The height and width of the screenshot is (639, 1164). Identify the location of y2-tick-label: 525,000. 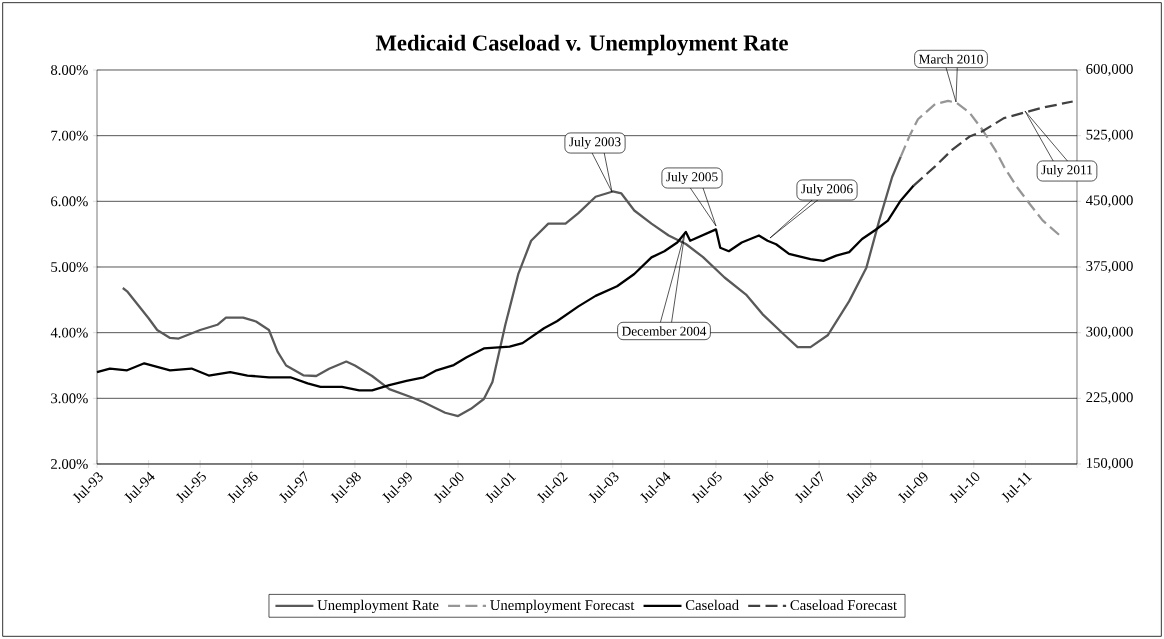
(1109, 135).